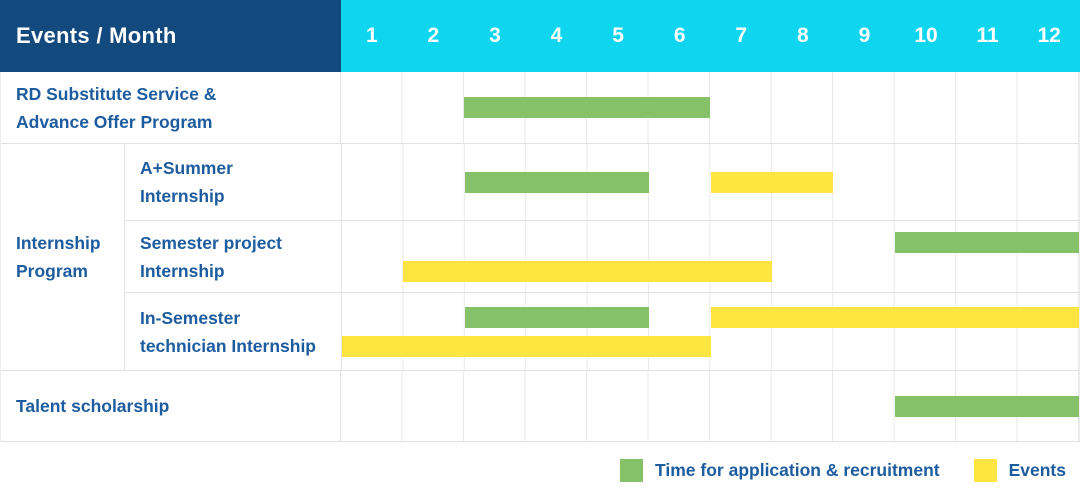  Describe the element at coordinates (802, 35) in the screenshot. I see `month-header-8: 8` at that location.